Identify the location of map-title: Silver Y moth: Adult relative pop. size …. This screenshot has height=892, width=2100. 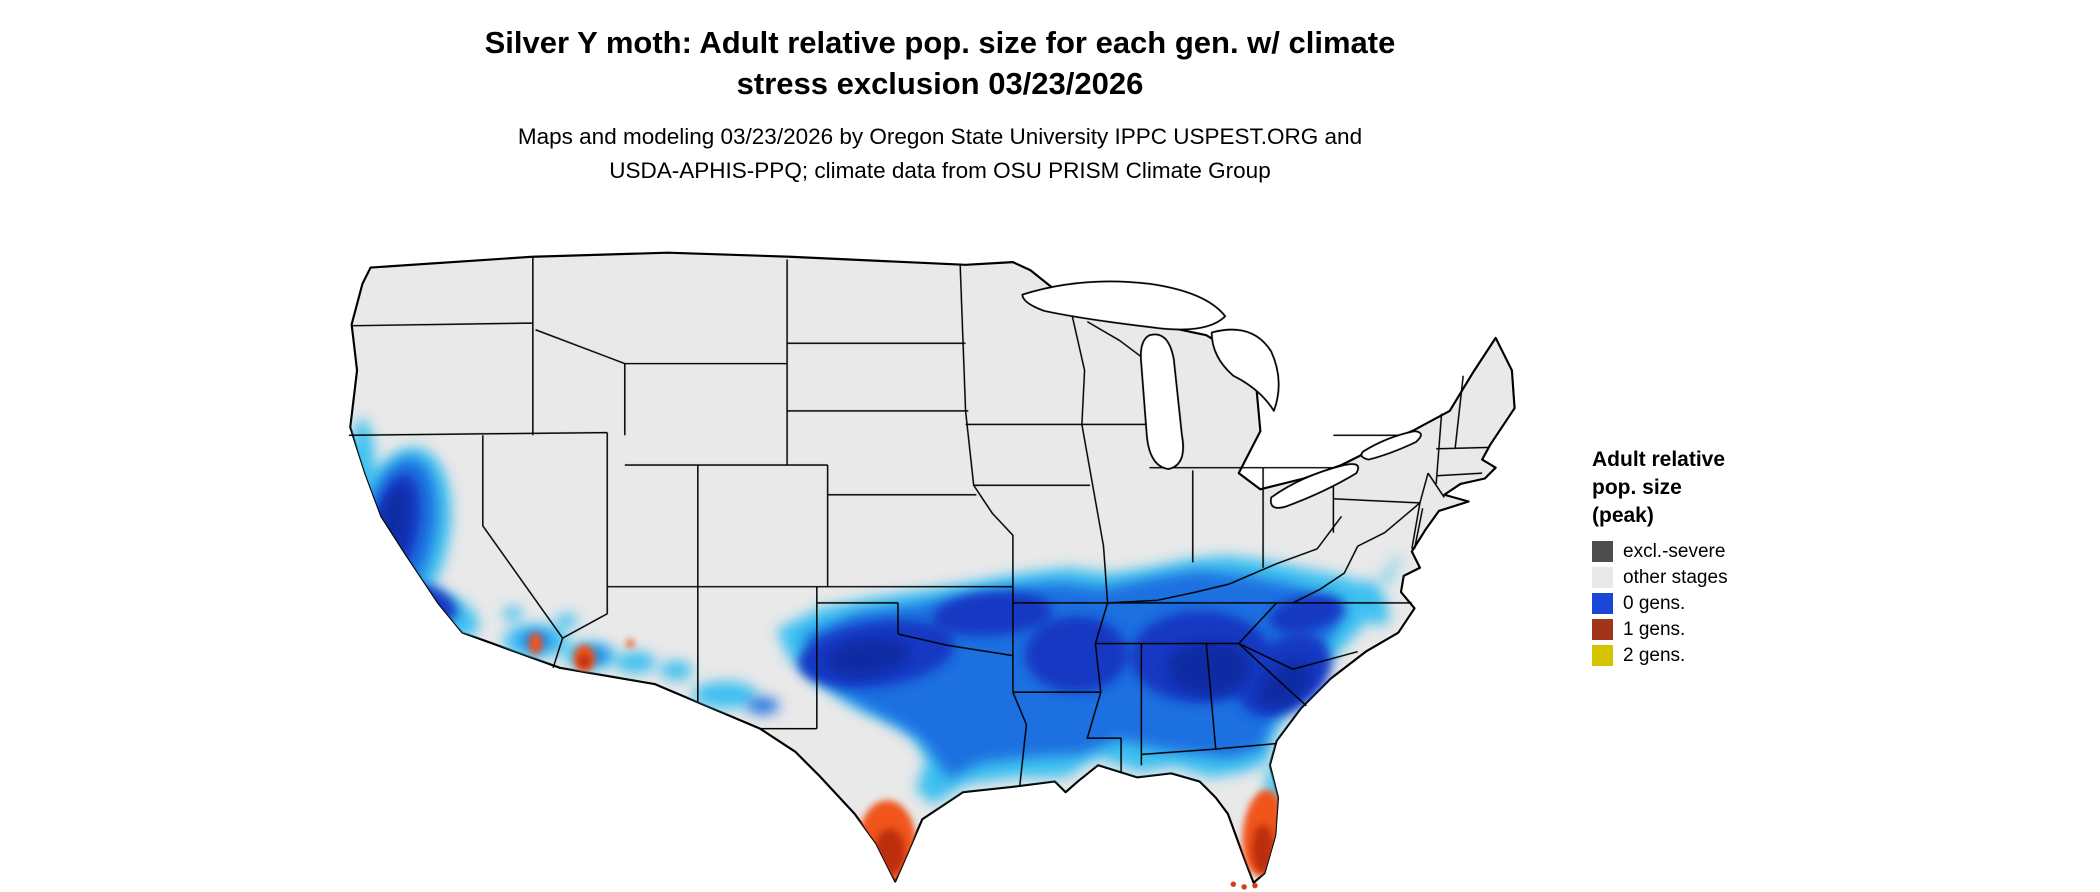
(940, 63).